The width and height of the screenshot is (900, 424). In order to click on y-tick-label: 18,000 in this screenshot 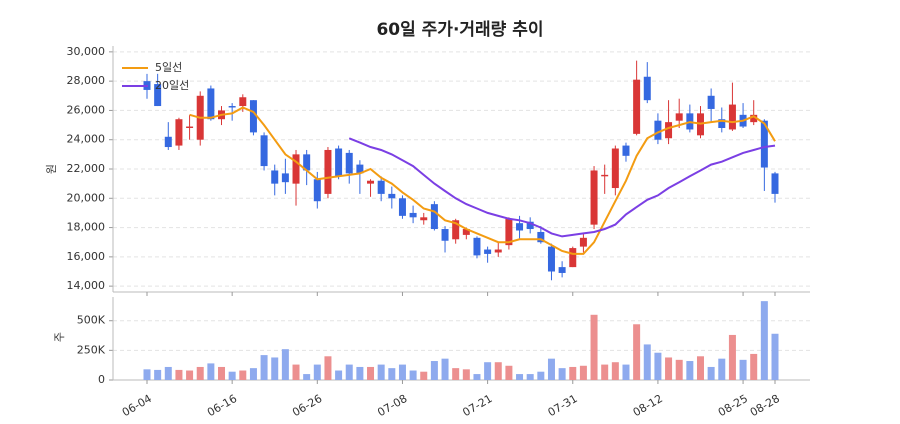, I will do `click(86, 227)`.